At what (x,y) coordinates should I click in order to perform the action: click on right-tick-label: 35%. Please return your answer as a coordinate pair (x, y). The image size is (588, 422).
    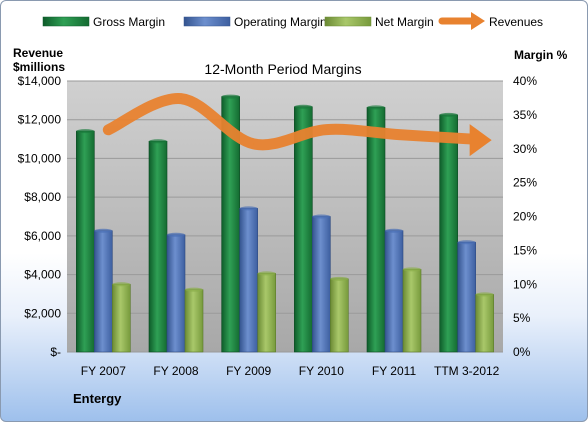
    Looking at the image, I should click on (525, 115).